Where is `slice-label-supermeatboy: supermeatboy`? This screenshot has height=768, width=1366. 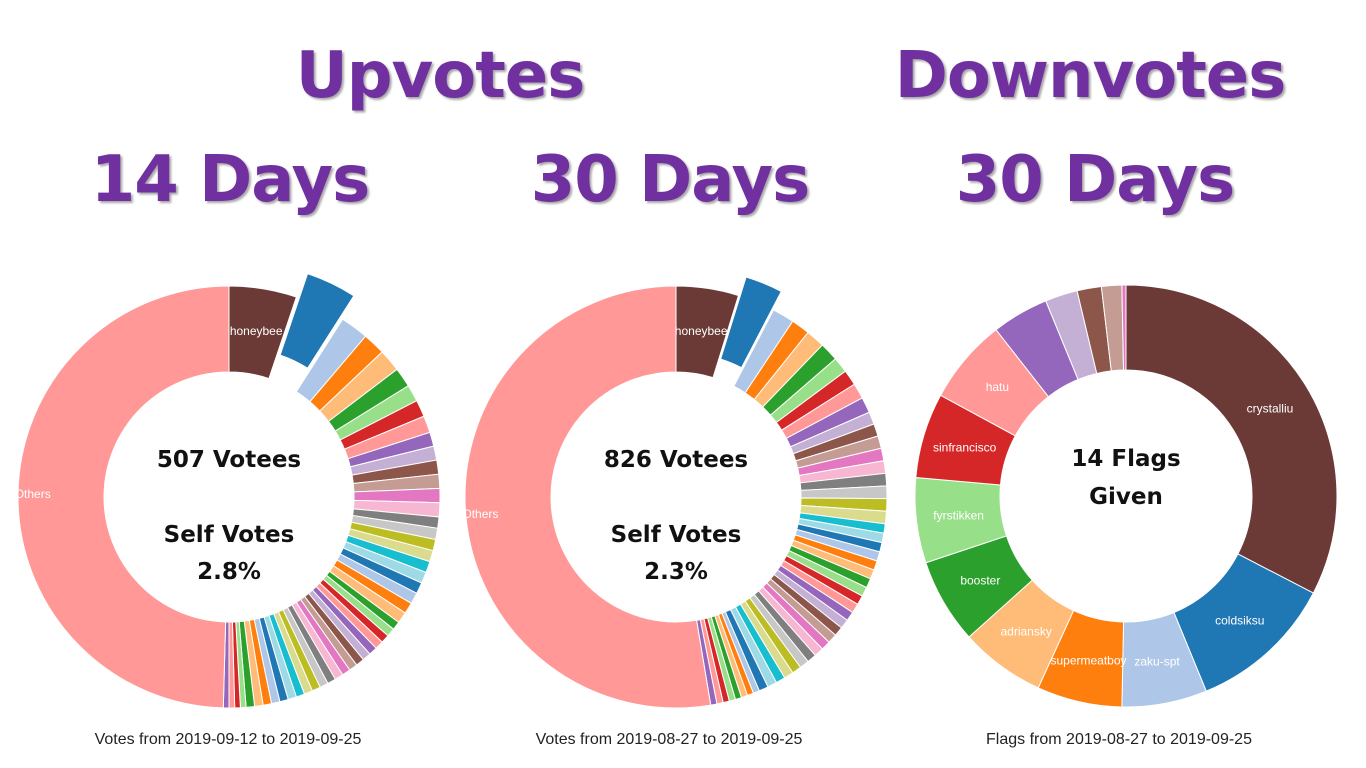 slice-label-supermeatboy: supermeatboy is located at coordinates (1088, 660).